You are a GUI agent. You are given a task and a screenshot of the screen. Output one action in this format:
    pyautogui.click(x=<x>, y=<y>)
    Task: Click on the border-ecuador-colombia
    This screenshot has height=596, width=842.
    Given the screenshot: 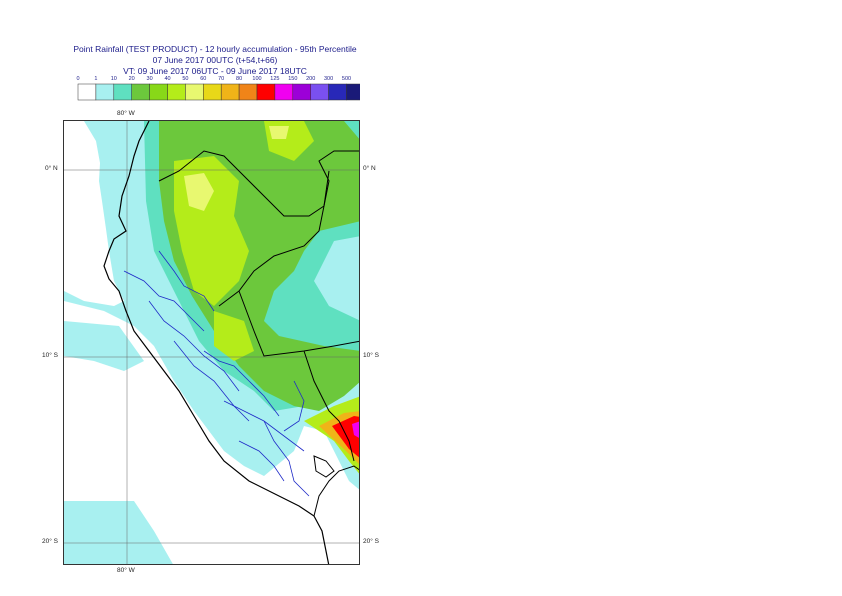 What is the action you would take?
    pyautogui.click(x=258, y=183)
    